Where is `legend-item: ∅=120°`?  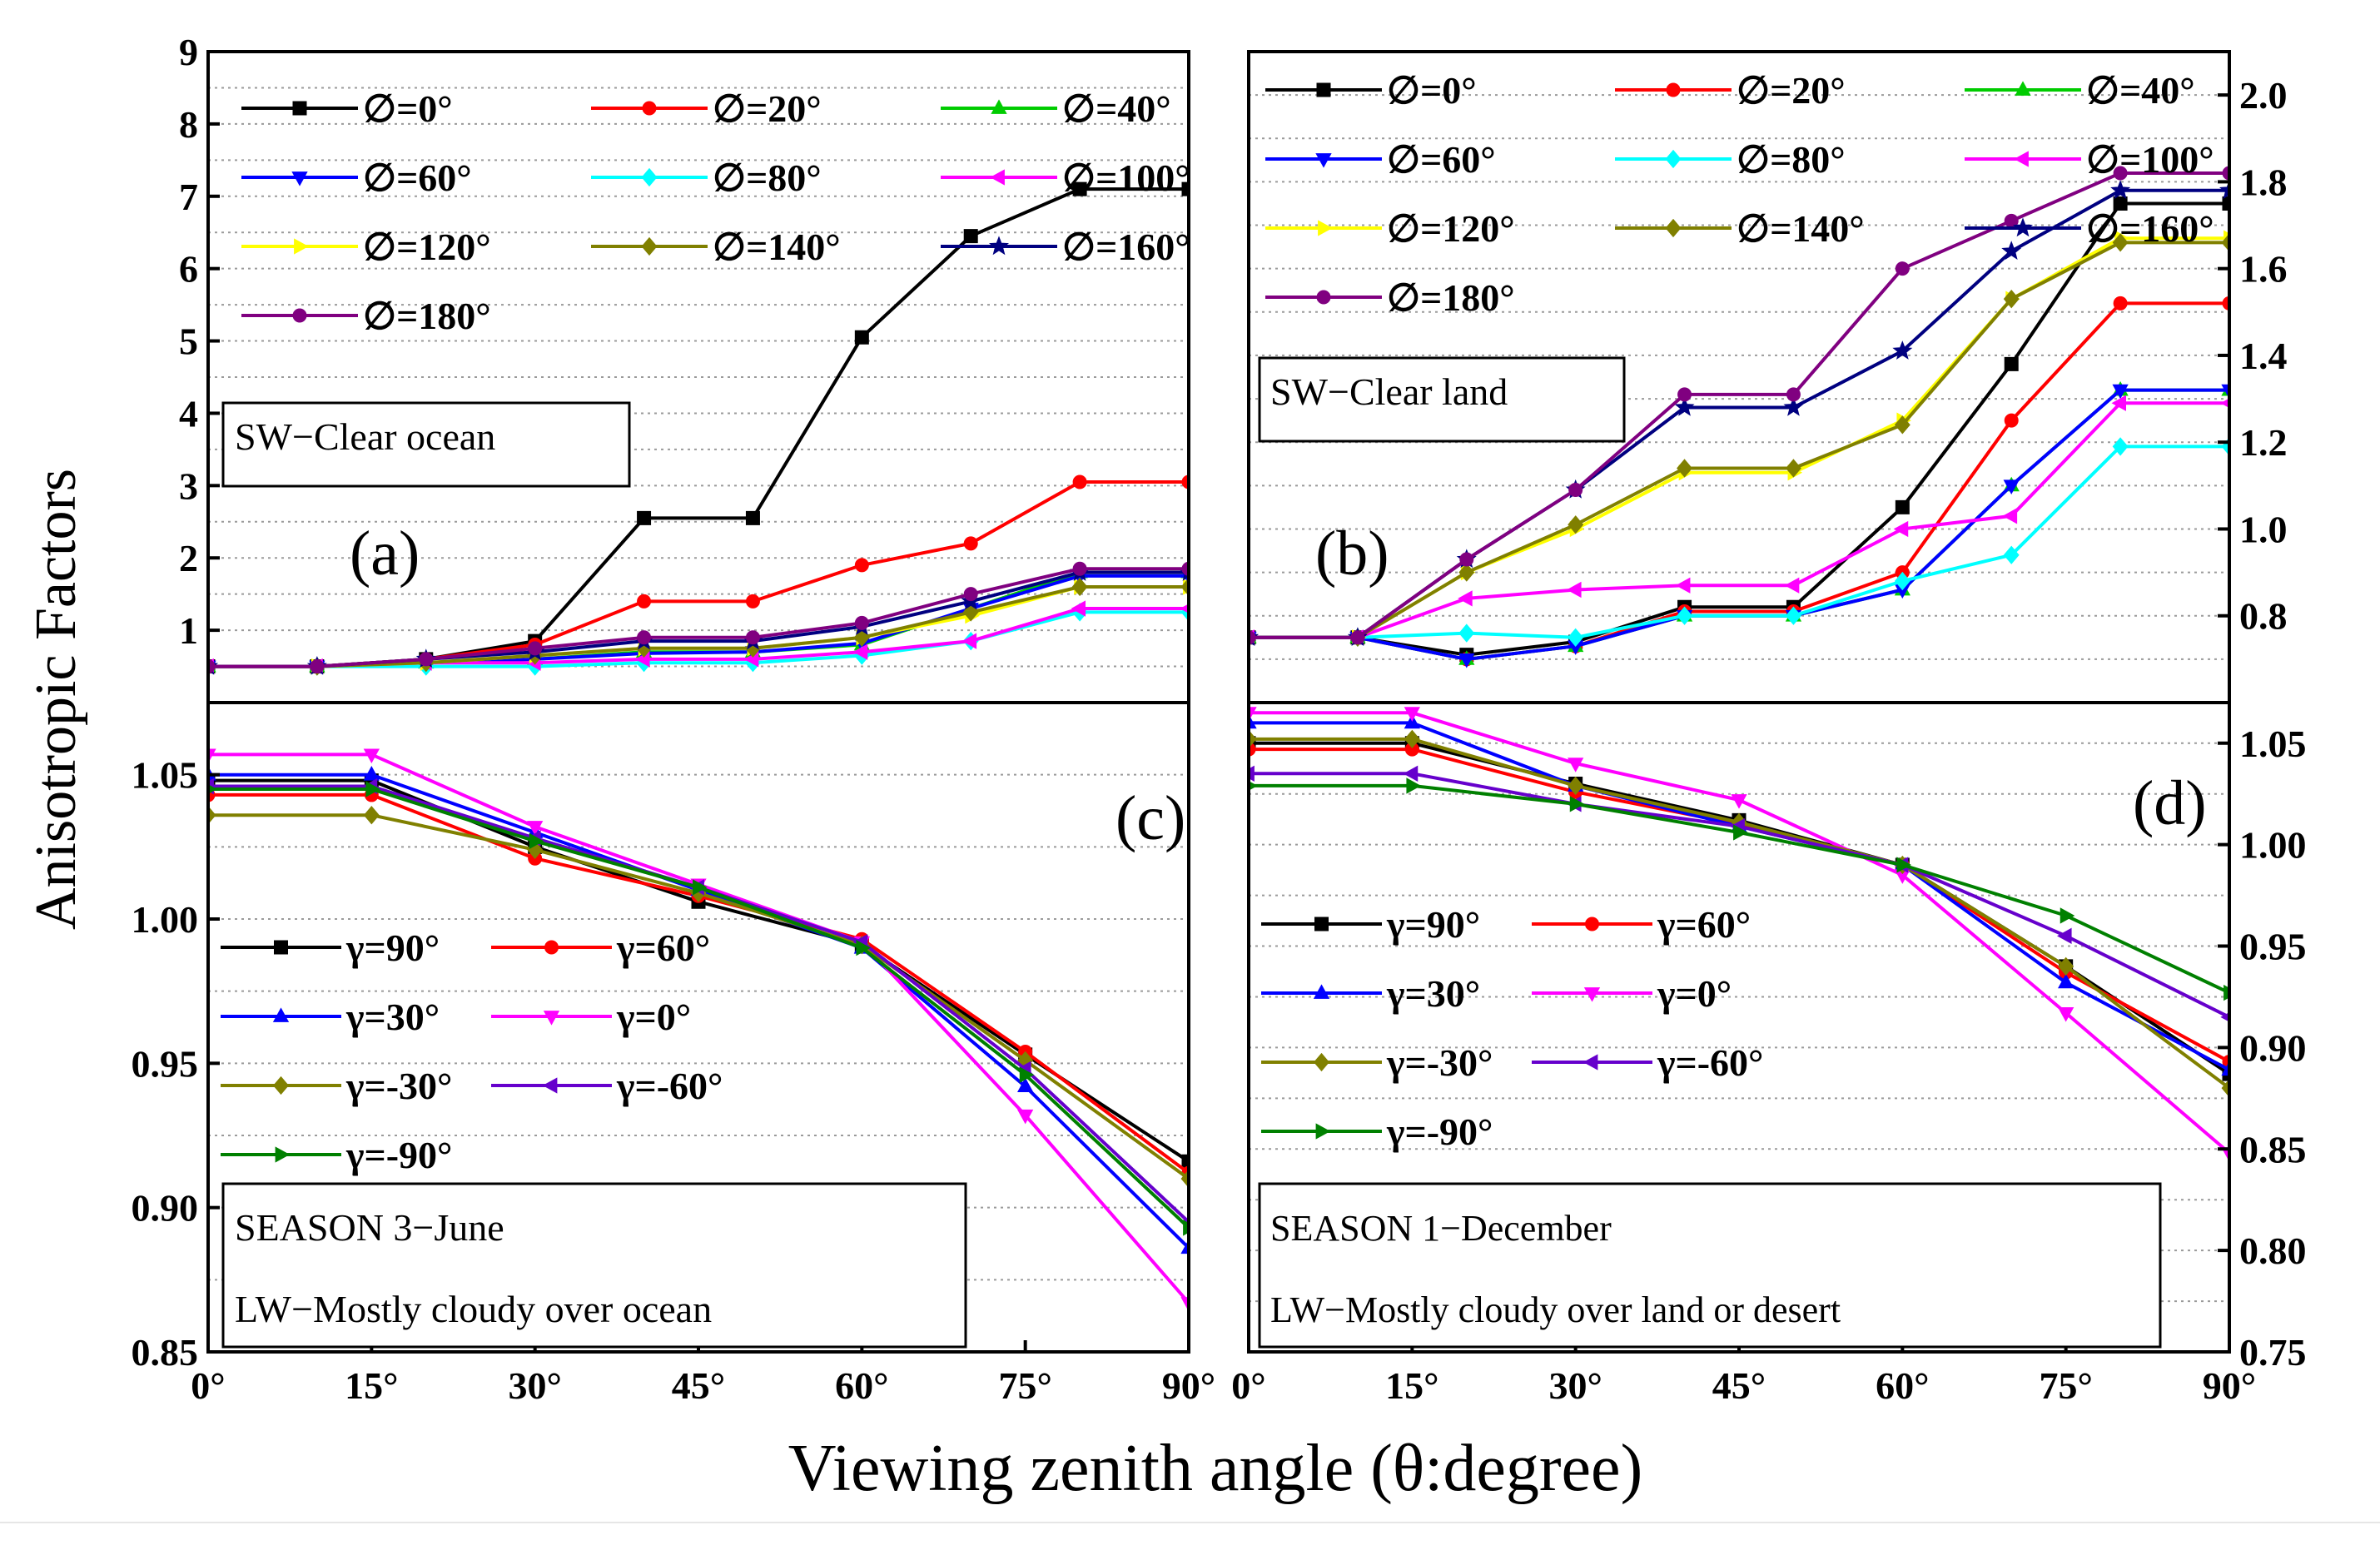 legend-item: ∅=120° is located at coordinates (1390, 228).